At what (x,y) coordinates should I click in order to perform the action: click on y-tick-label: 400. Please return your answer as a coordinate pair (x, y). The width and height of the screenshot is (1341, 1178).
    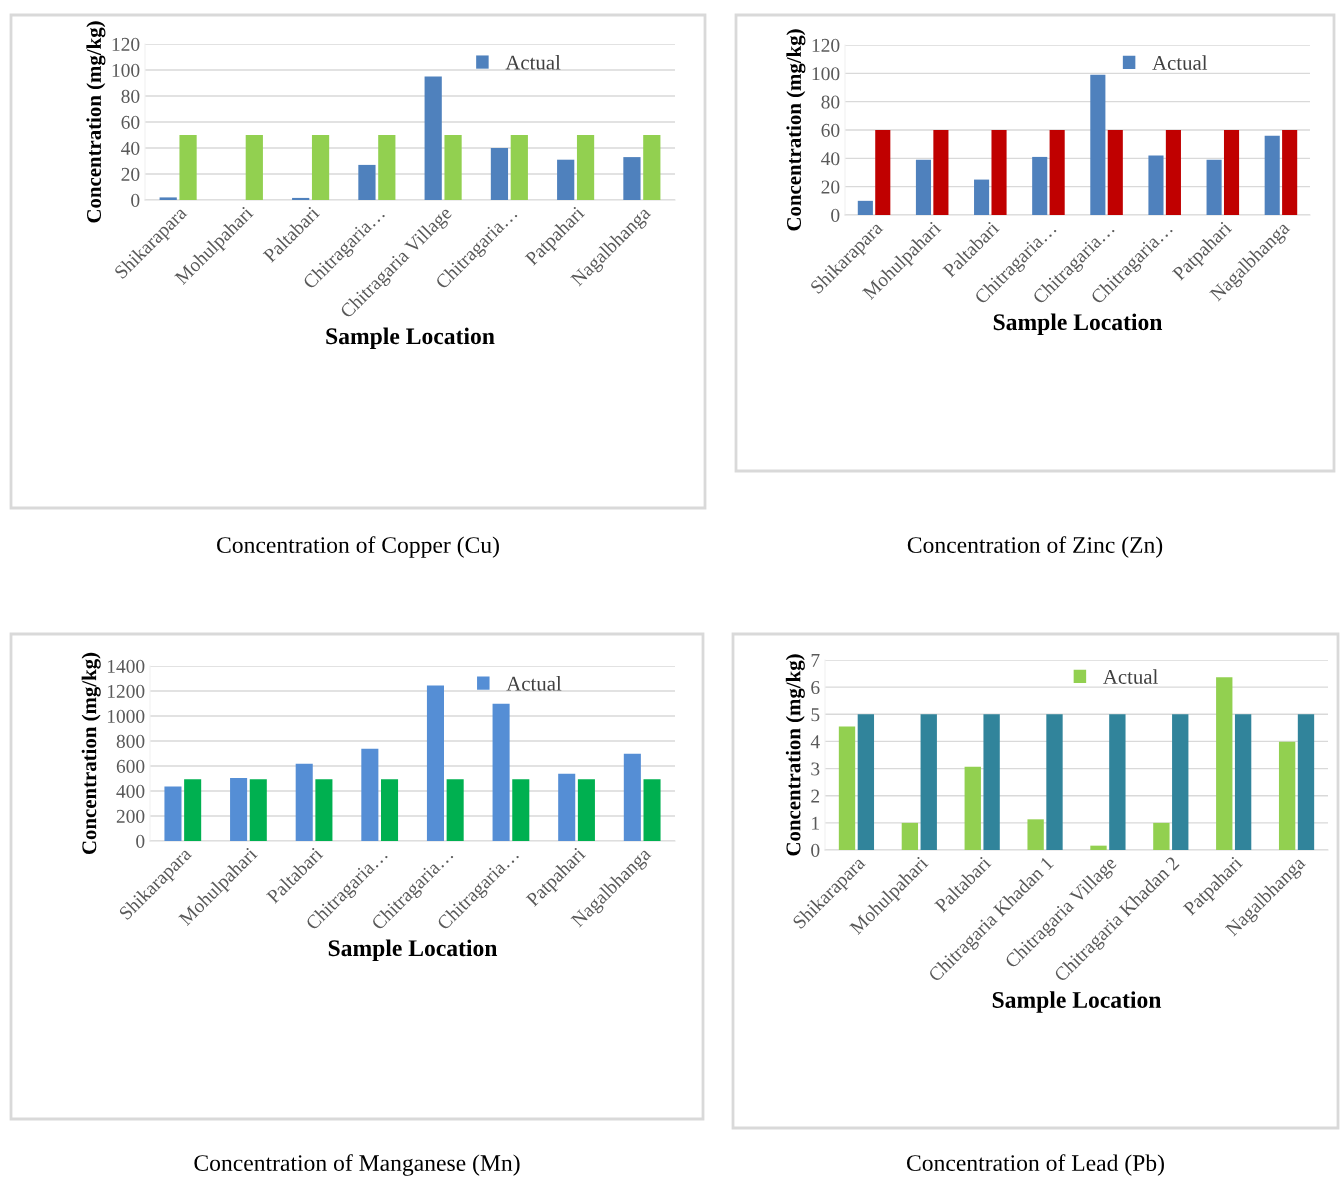
    Looking at the image, I should click on (130, 791).